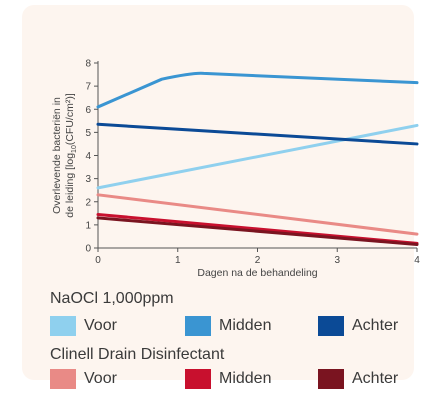 The image size is (430, 400). What do you see at coordinates (98, 260) in the screenshot?
I see `x-tick-label: 0` at bounding box center [98, 260].